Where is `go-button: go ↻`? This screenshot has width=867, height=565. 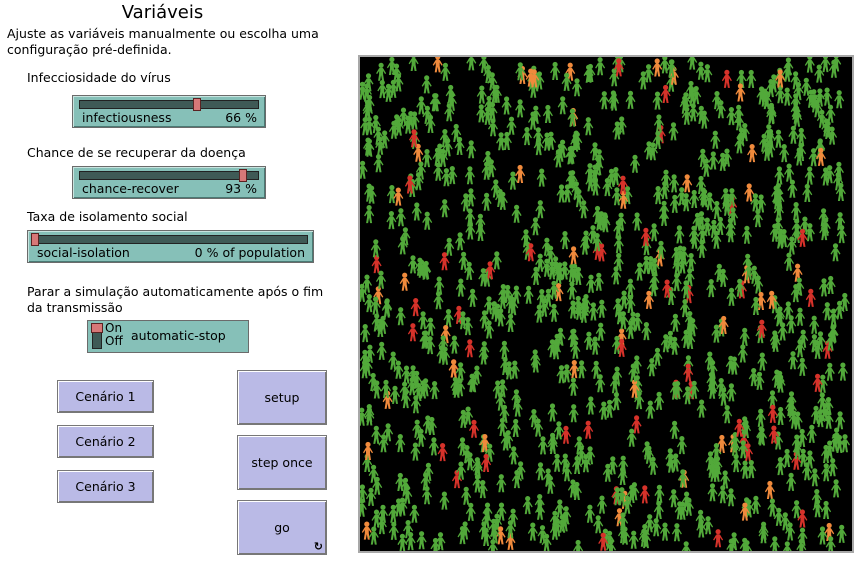
go-button: go ↻ is located at coordinates (282, 527).